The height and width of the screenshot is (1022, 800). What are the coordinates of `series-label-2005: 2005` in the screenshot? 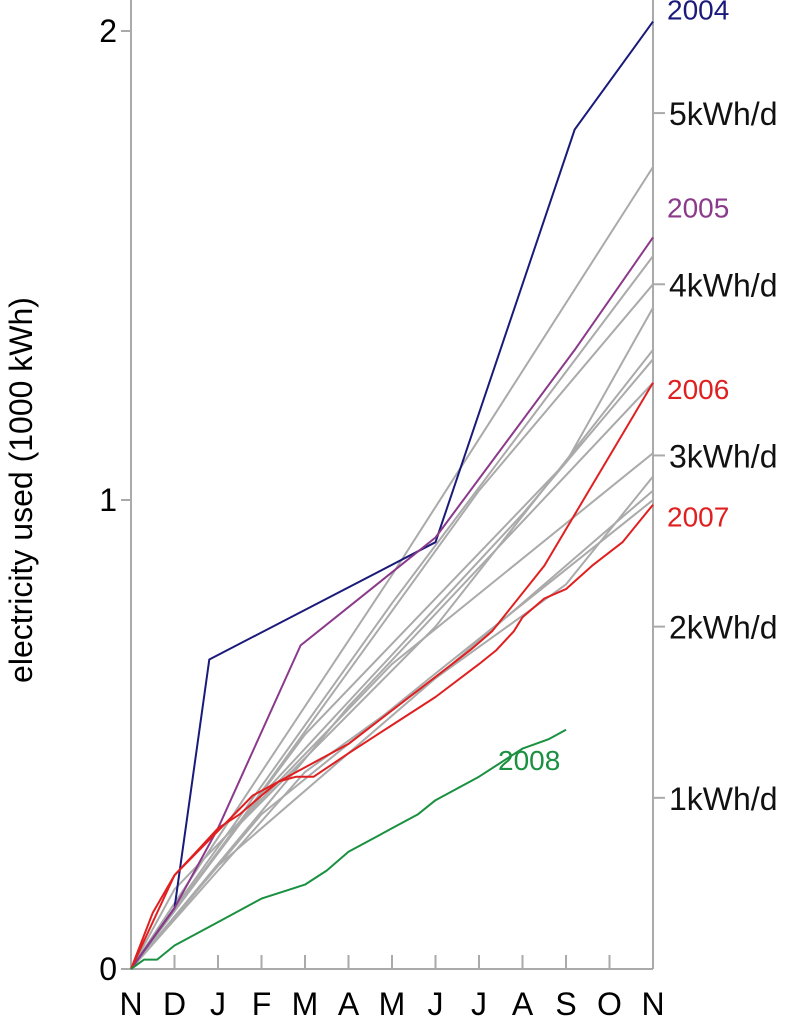 It's located at (698, 207).